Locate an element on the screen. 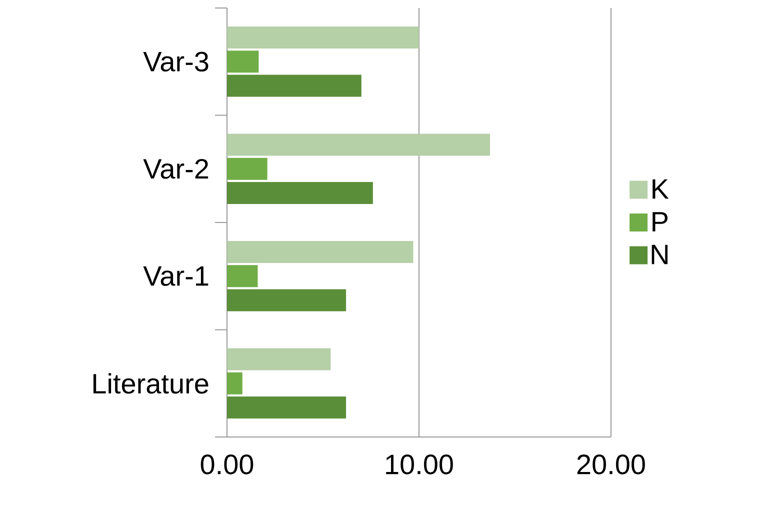 The width and height of the screenshot is (763, 506). legend-label: N is located at coordinates (660, 254).